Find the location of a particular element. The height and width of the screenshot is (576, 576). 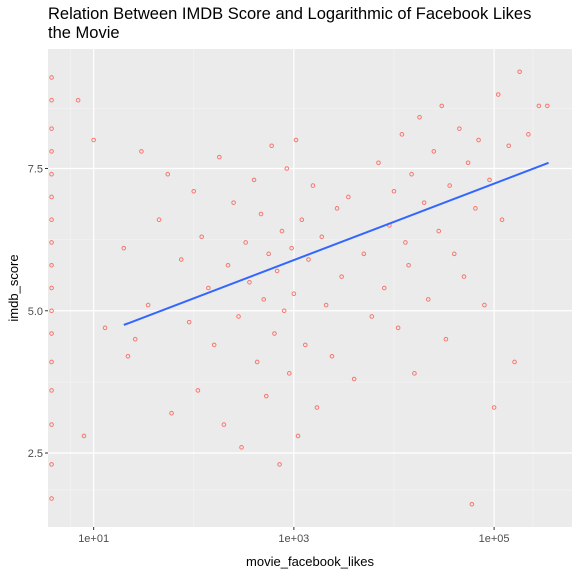

x-axis: 1e+01 1e+03 1e+05 is located at coordinates (294, 536).